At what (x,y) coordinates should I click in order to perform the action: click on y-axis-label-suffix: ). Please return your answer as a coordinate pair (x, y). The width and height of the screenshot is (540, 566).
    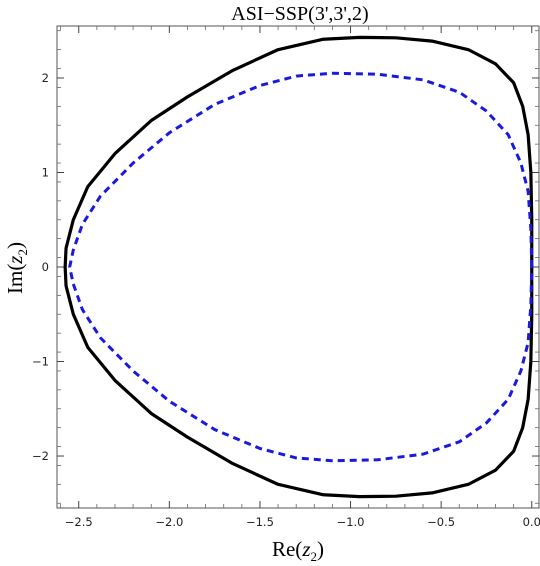
    Looking at the image, I should click on (15, 245).